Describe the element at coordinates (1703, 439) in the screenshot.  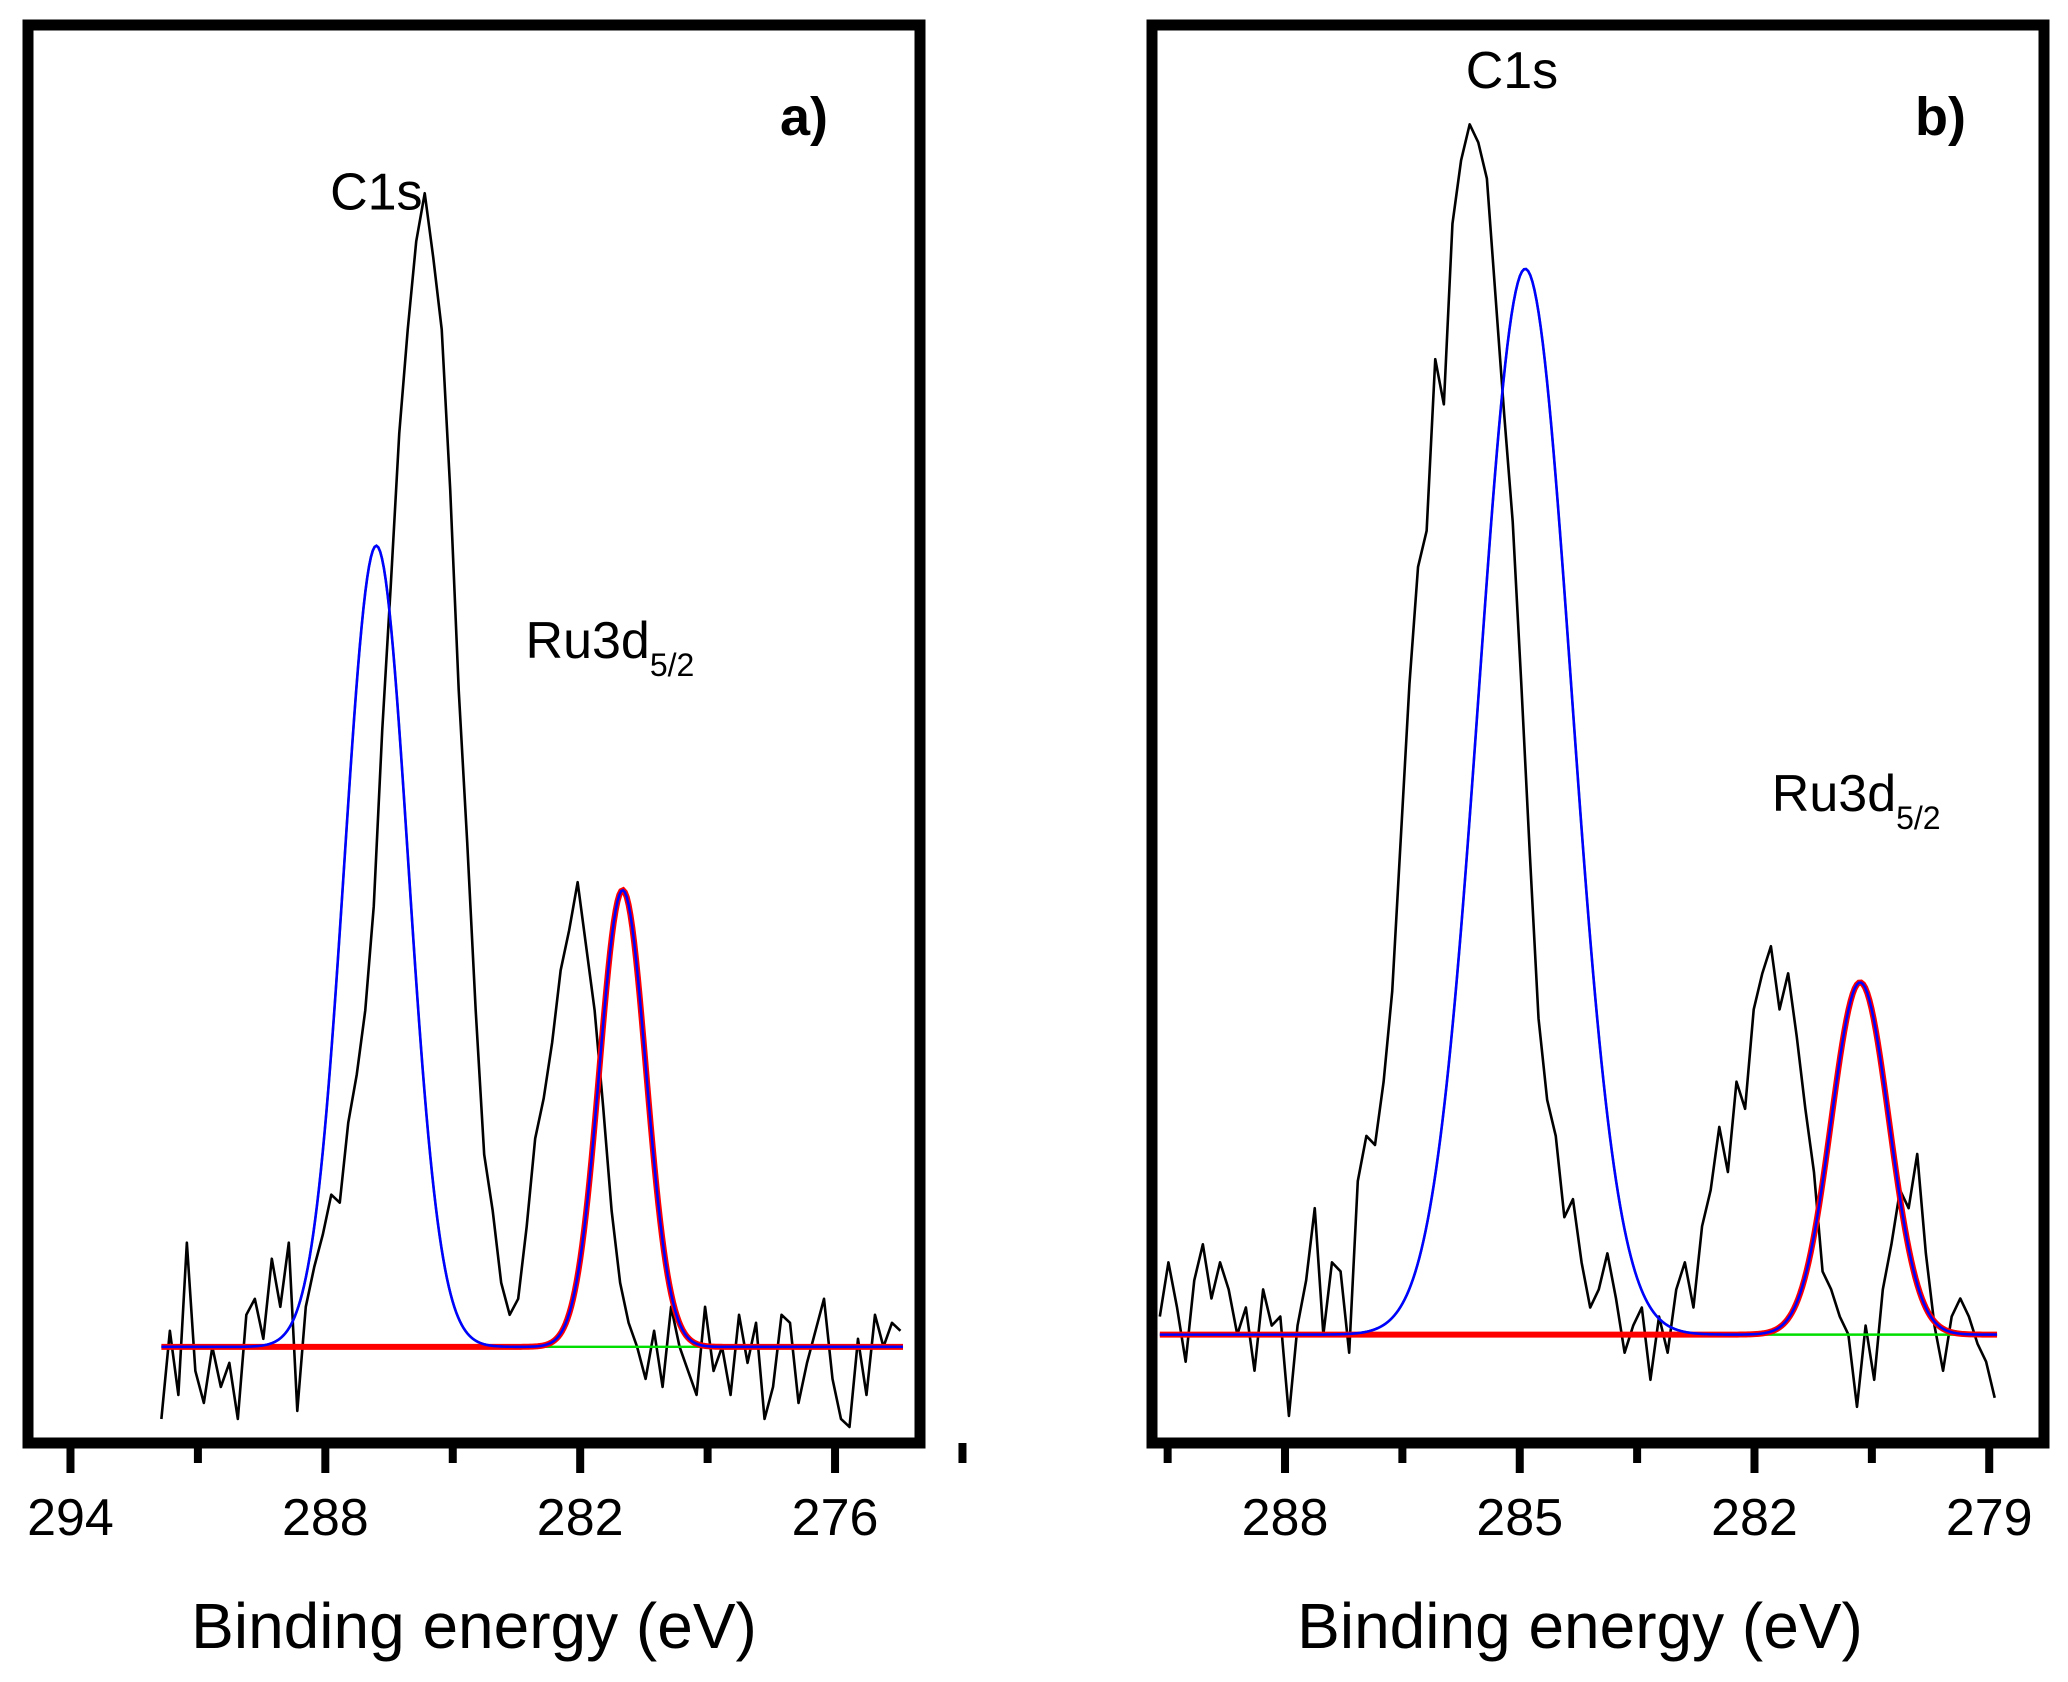
I see `peak-labels-b: C1s Ru3d5/2` at that location.